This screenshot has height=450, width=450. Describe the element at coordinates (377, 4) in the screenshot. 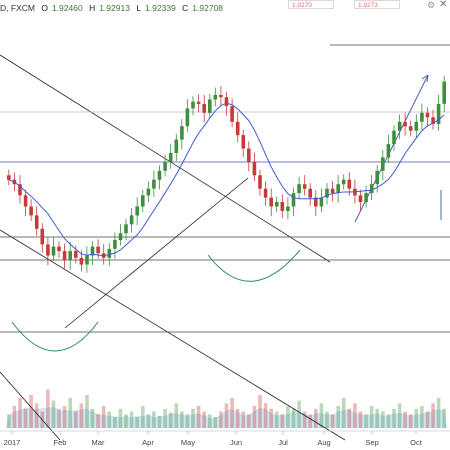

I see `ask-box: 1.9273` at that location.